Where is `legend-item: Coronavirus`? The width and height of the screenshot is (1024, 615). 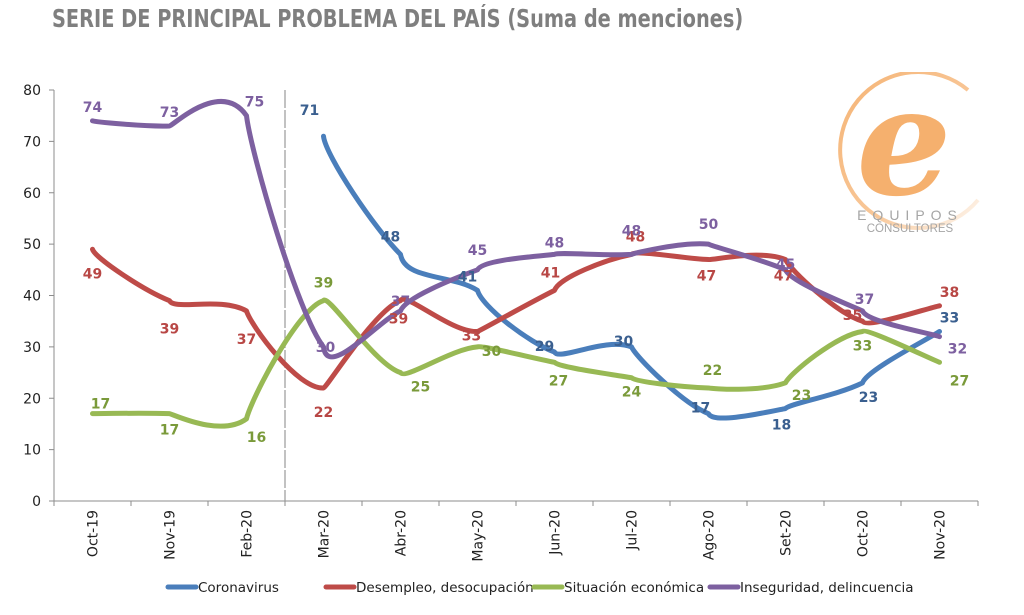 legend-item: Coronavirus is located at coordinates (222, 588).